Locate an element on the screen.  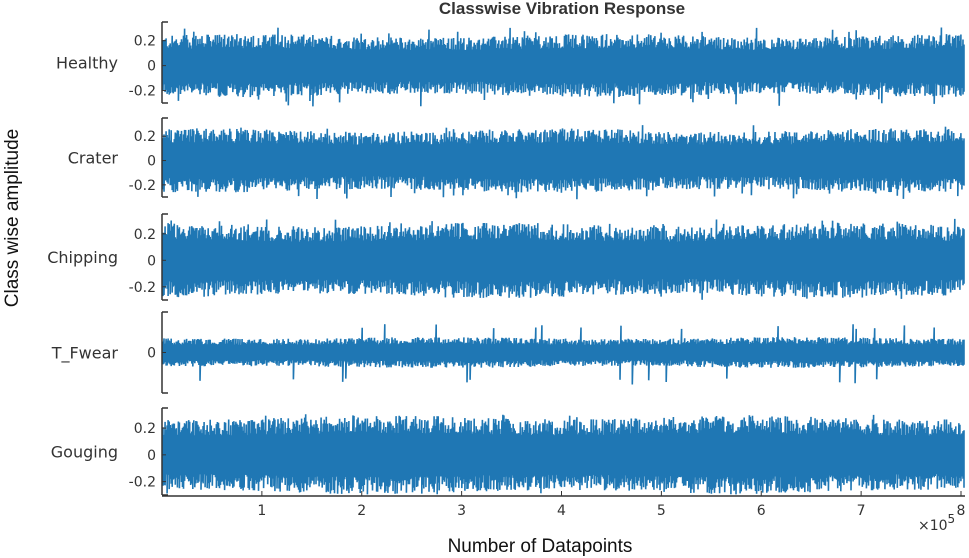
x-axis-label: Number of Datapoints is located at coordinates (540, 546).